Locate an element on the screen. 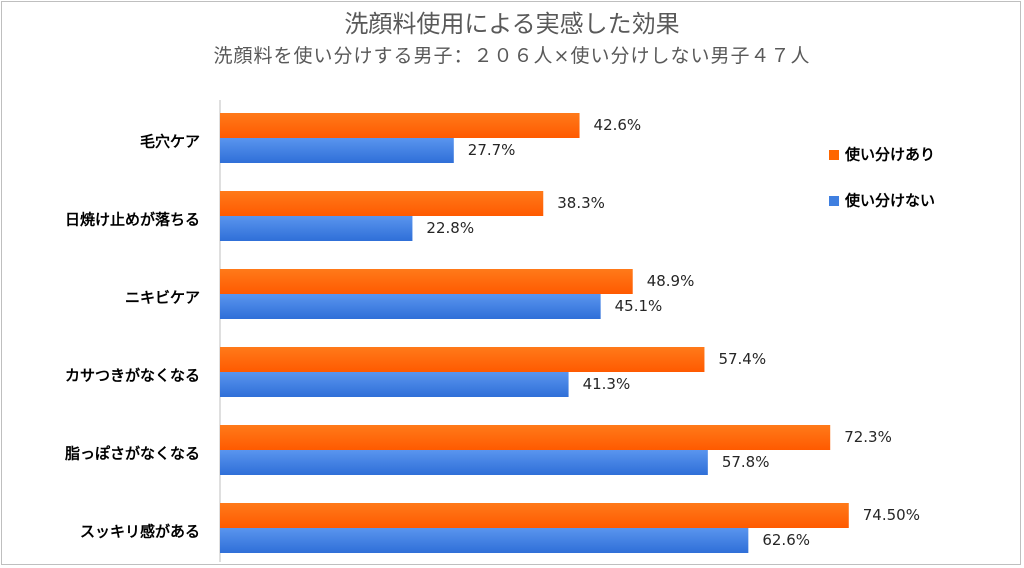 Image resolution: width=1024 pixels, height=568 pixels. data-label: 38.3% is located at coordinates (581, 203).